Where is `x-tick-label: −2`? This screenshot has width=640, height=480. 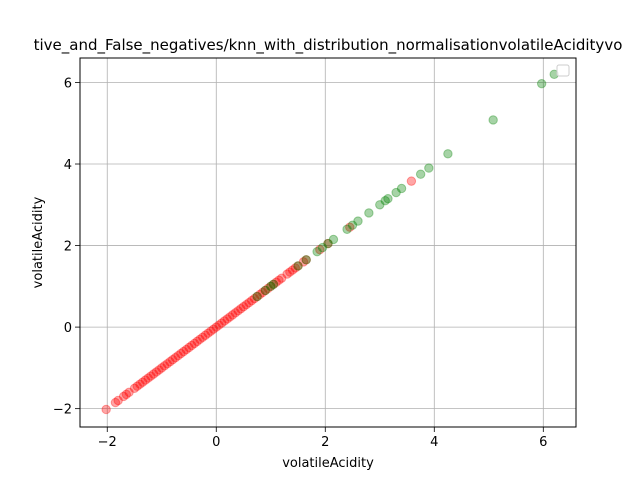
x-tick-label: −2 is located at coordinates (107, 442).